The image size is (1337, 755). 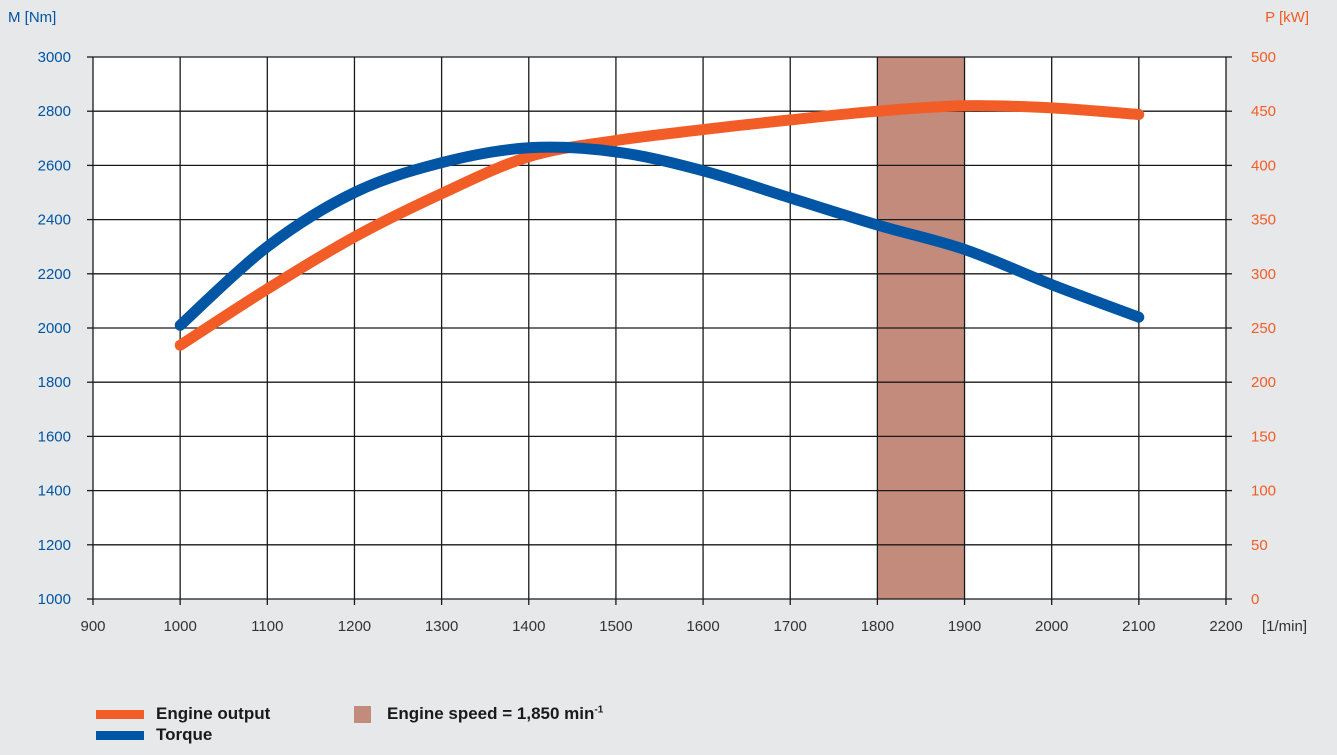 I want to click on legend-label-engine-speed: Engine speed = 1,850 min-1, so click(x=495, y=713).